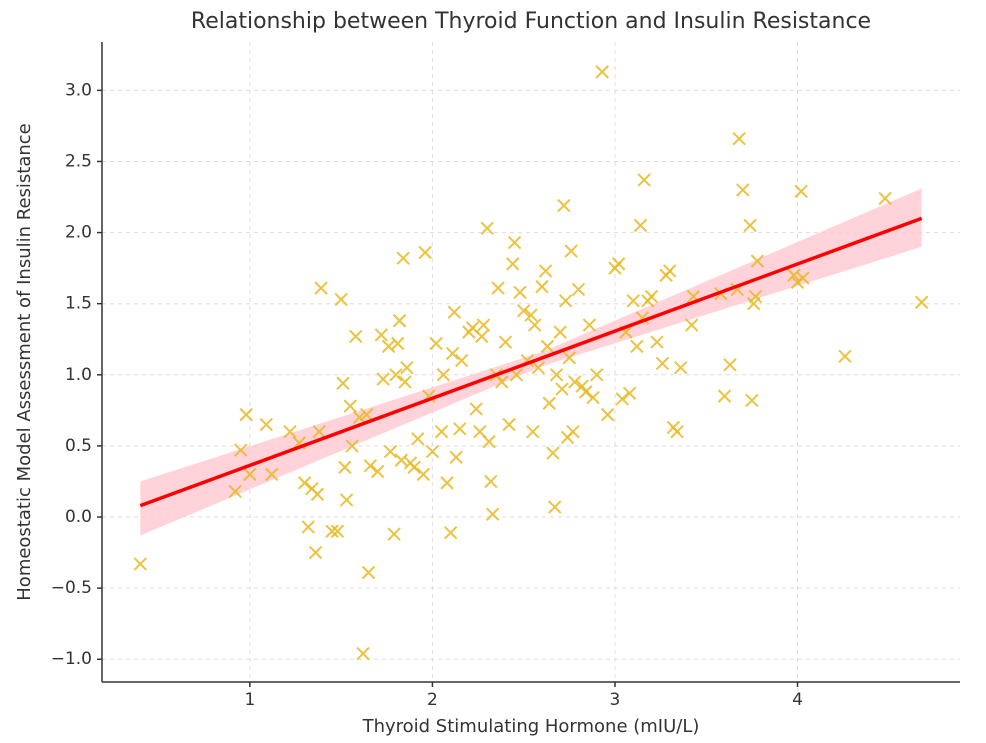 The image size is (986, 743). Describe the element at coordinates (78, 304) in the screenshot. I see `y-tick-label: 1.5` at that location.